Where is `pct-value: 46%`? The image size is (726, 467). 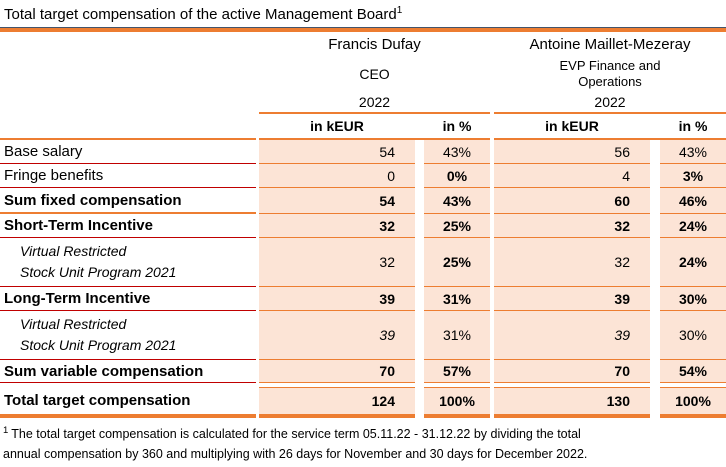 pct-value: 46% is located at coordinates (693, 201).